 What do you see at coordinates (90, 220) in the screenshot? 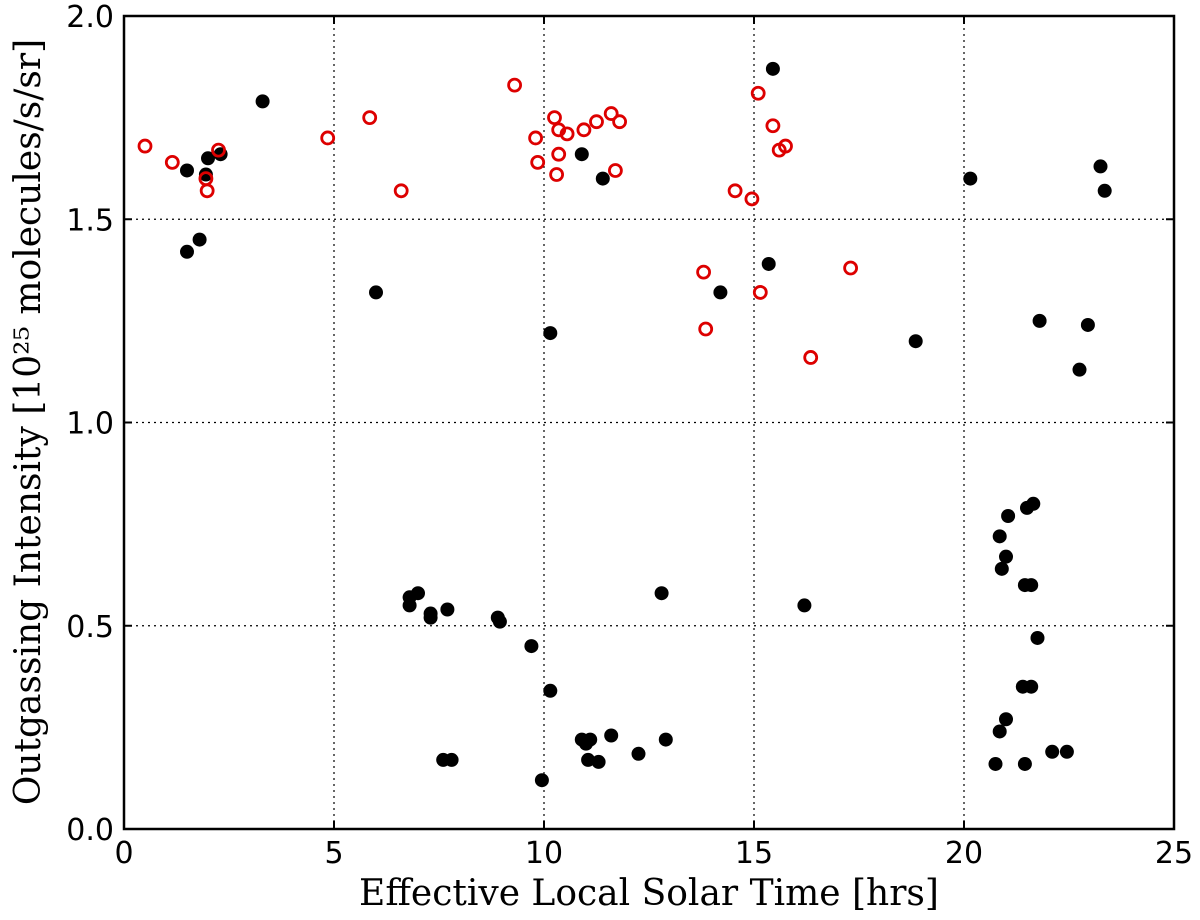
I see `y-tick-label: 1.5` at bounding box center [90, 220].